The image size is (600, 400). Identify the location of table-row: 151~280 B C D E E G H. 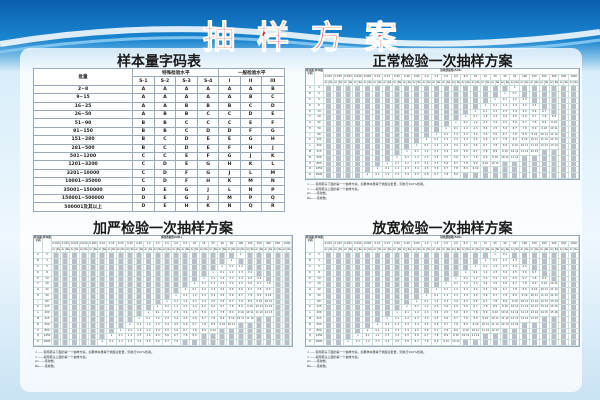
(159, 140).